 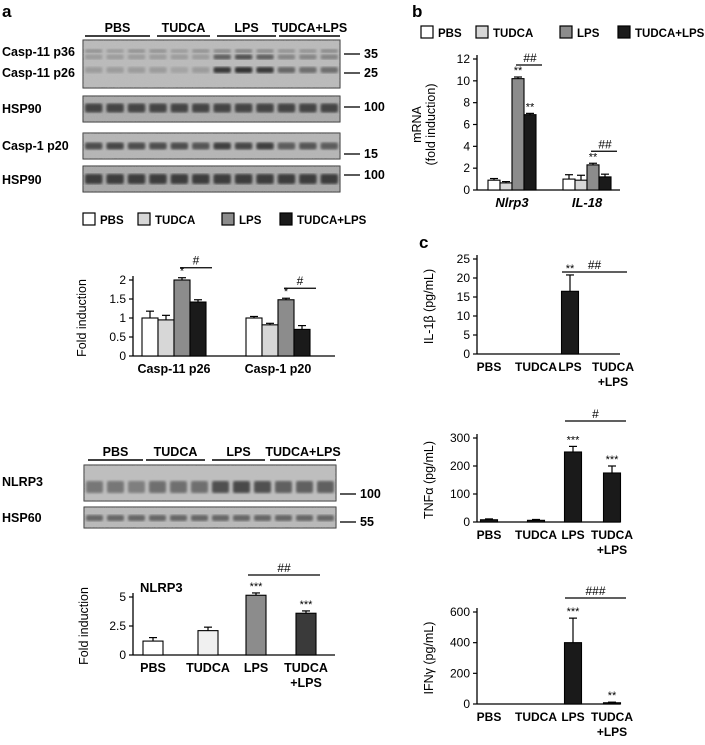 I want to click on blot-row-label: Casp-11 p26, so click(x=38, y=73).